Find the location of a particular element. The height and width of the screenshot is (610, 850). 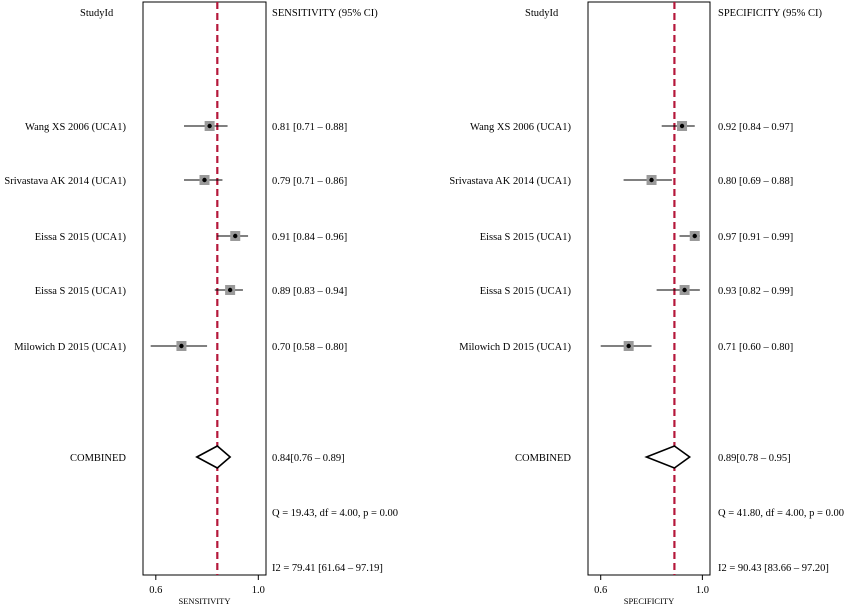

x-axis-label: SPECIFICITY is located at coordinates (649, 601).